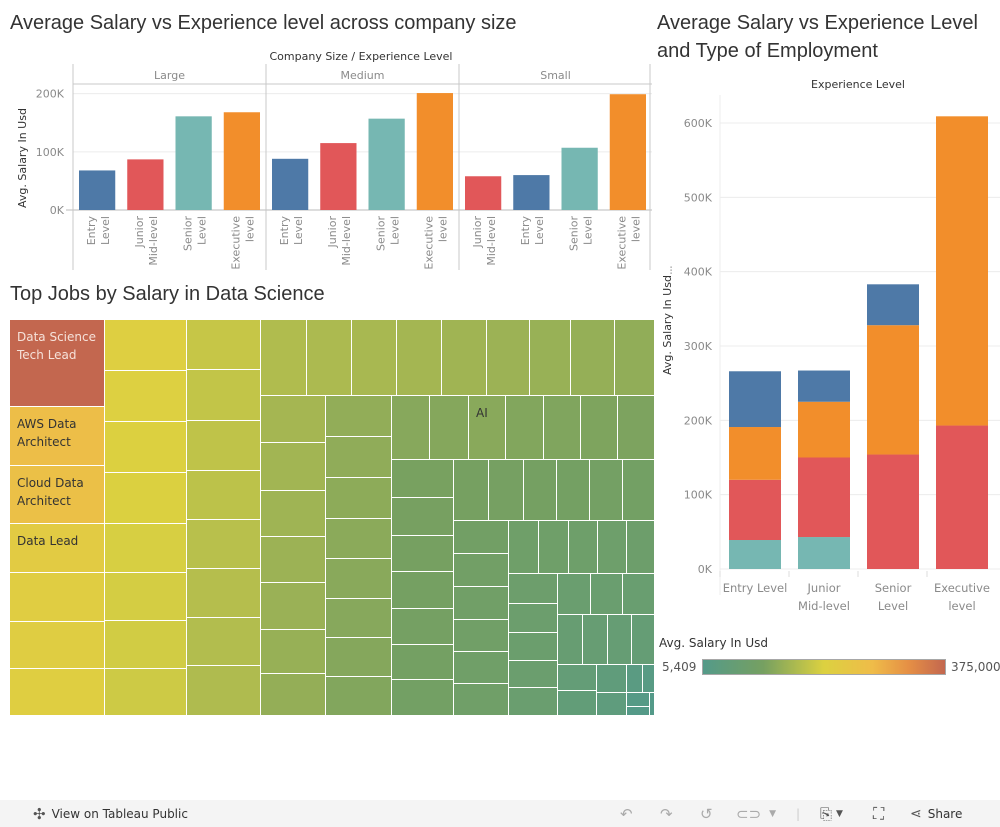 This screenshot has height=827, width=1000. Describe the element at coordinates (878, 813) in the screenshot. I see `fullscreen-button: ⛶` at that location.